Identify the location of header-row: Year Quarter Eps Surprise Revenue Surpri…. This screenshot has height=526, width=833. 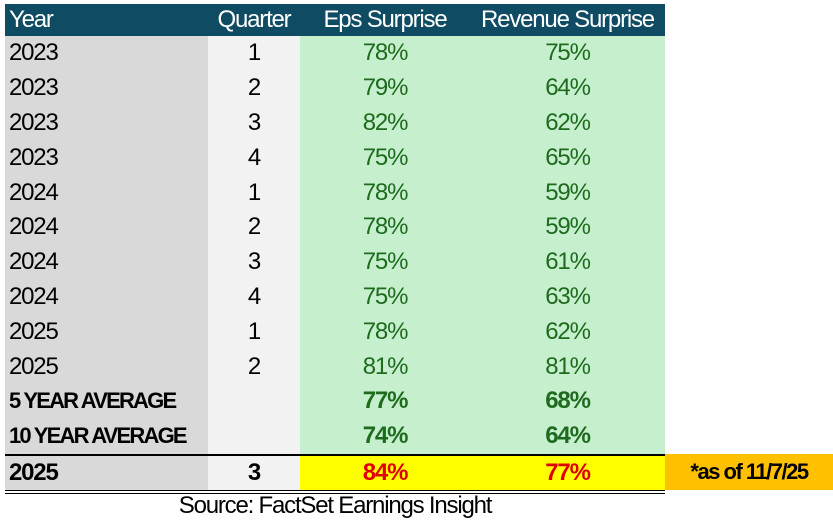
(335, 20).